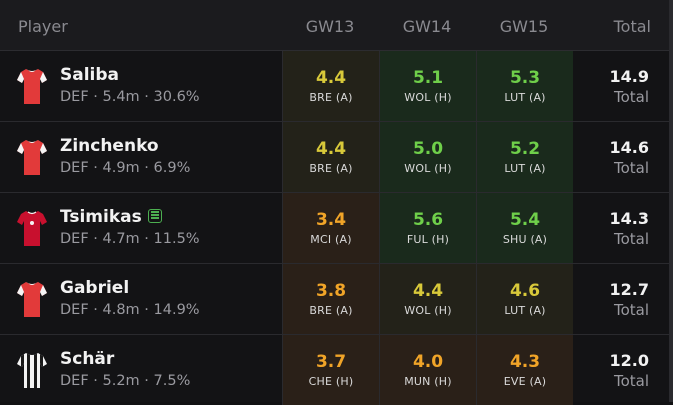 This screenshot has width=673, height=405. I want to click on fixture-cell: 4.0 MUN (H), so click(427, 370).